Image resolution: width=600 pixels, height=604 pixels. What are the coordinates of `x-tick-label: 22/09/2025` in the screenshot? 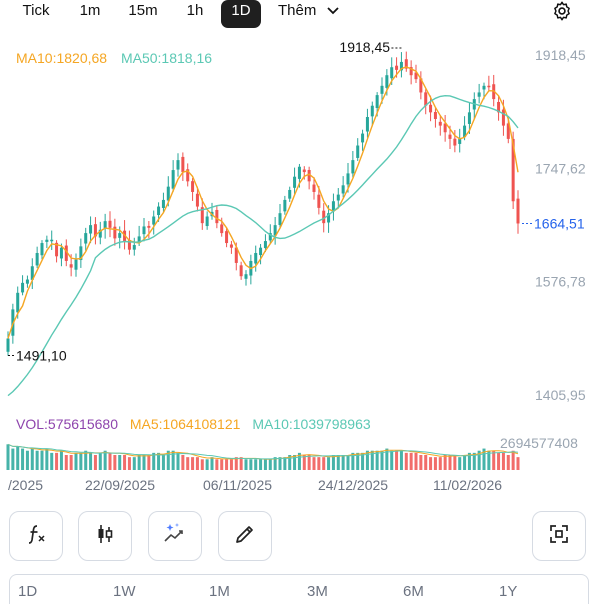 It's located at (120, 485).